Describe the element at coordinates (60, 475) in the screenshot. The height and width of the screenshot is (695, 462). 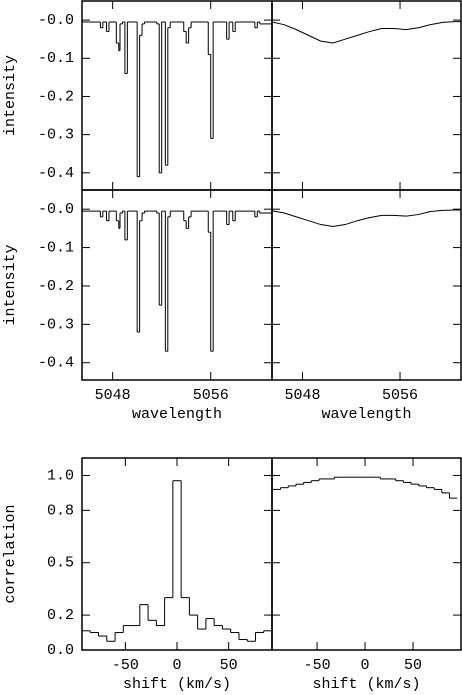
I see `y-tick-label: 1.0` at that location.